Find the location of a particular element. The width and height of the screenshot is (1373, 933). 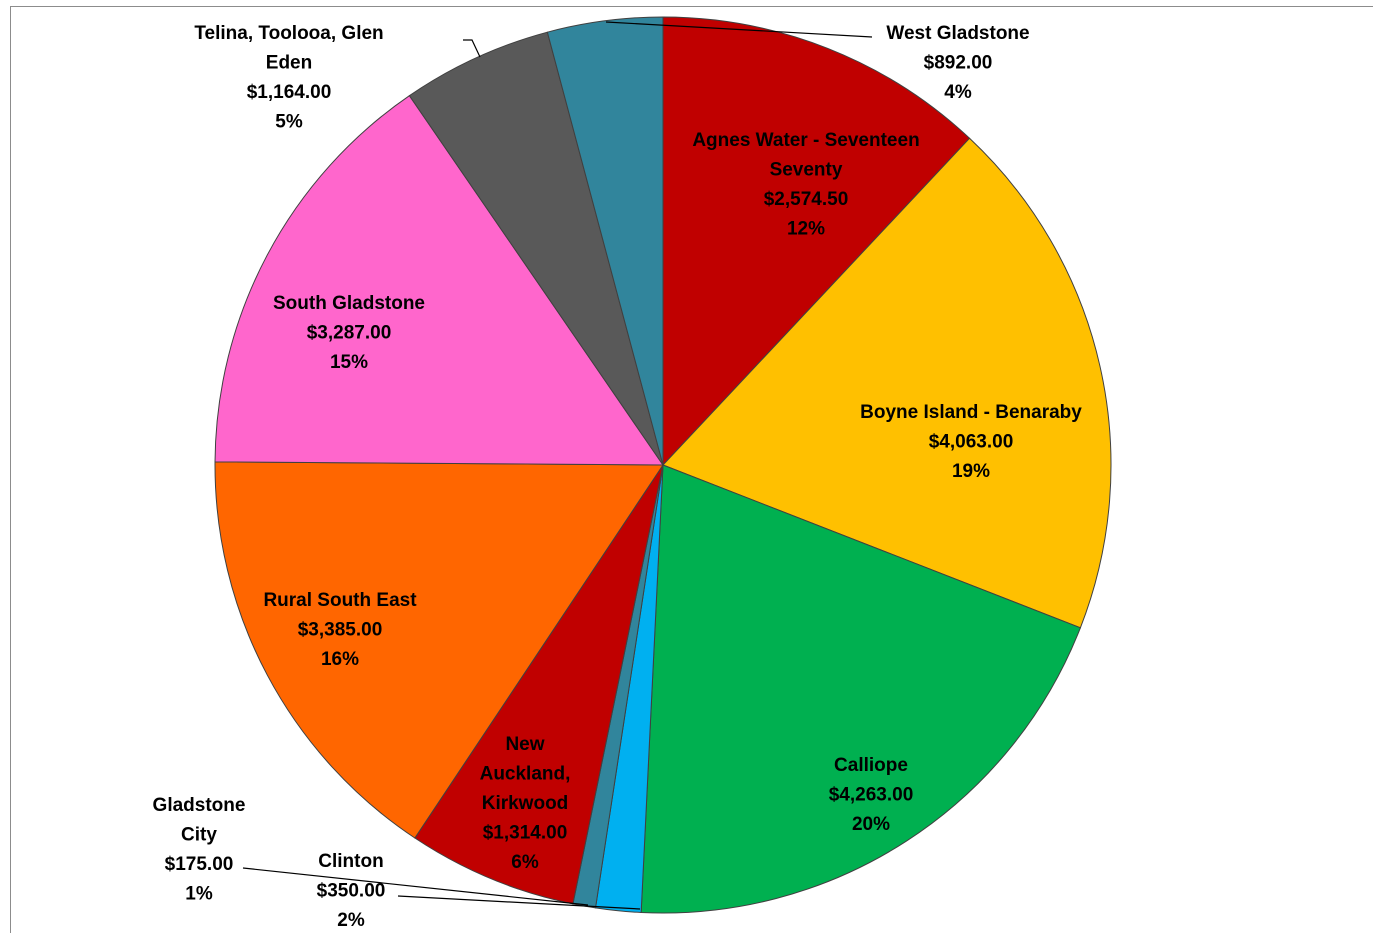

data-label-telina-toolooa-glen-eden: Telina, Toolooa, Glen Eden $1,164.00 5% is located at coordinates (288, 78).